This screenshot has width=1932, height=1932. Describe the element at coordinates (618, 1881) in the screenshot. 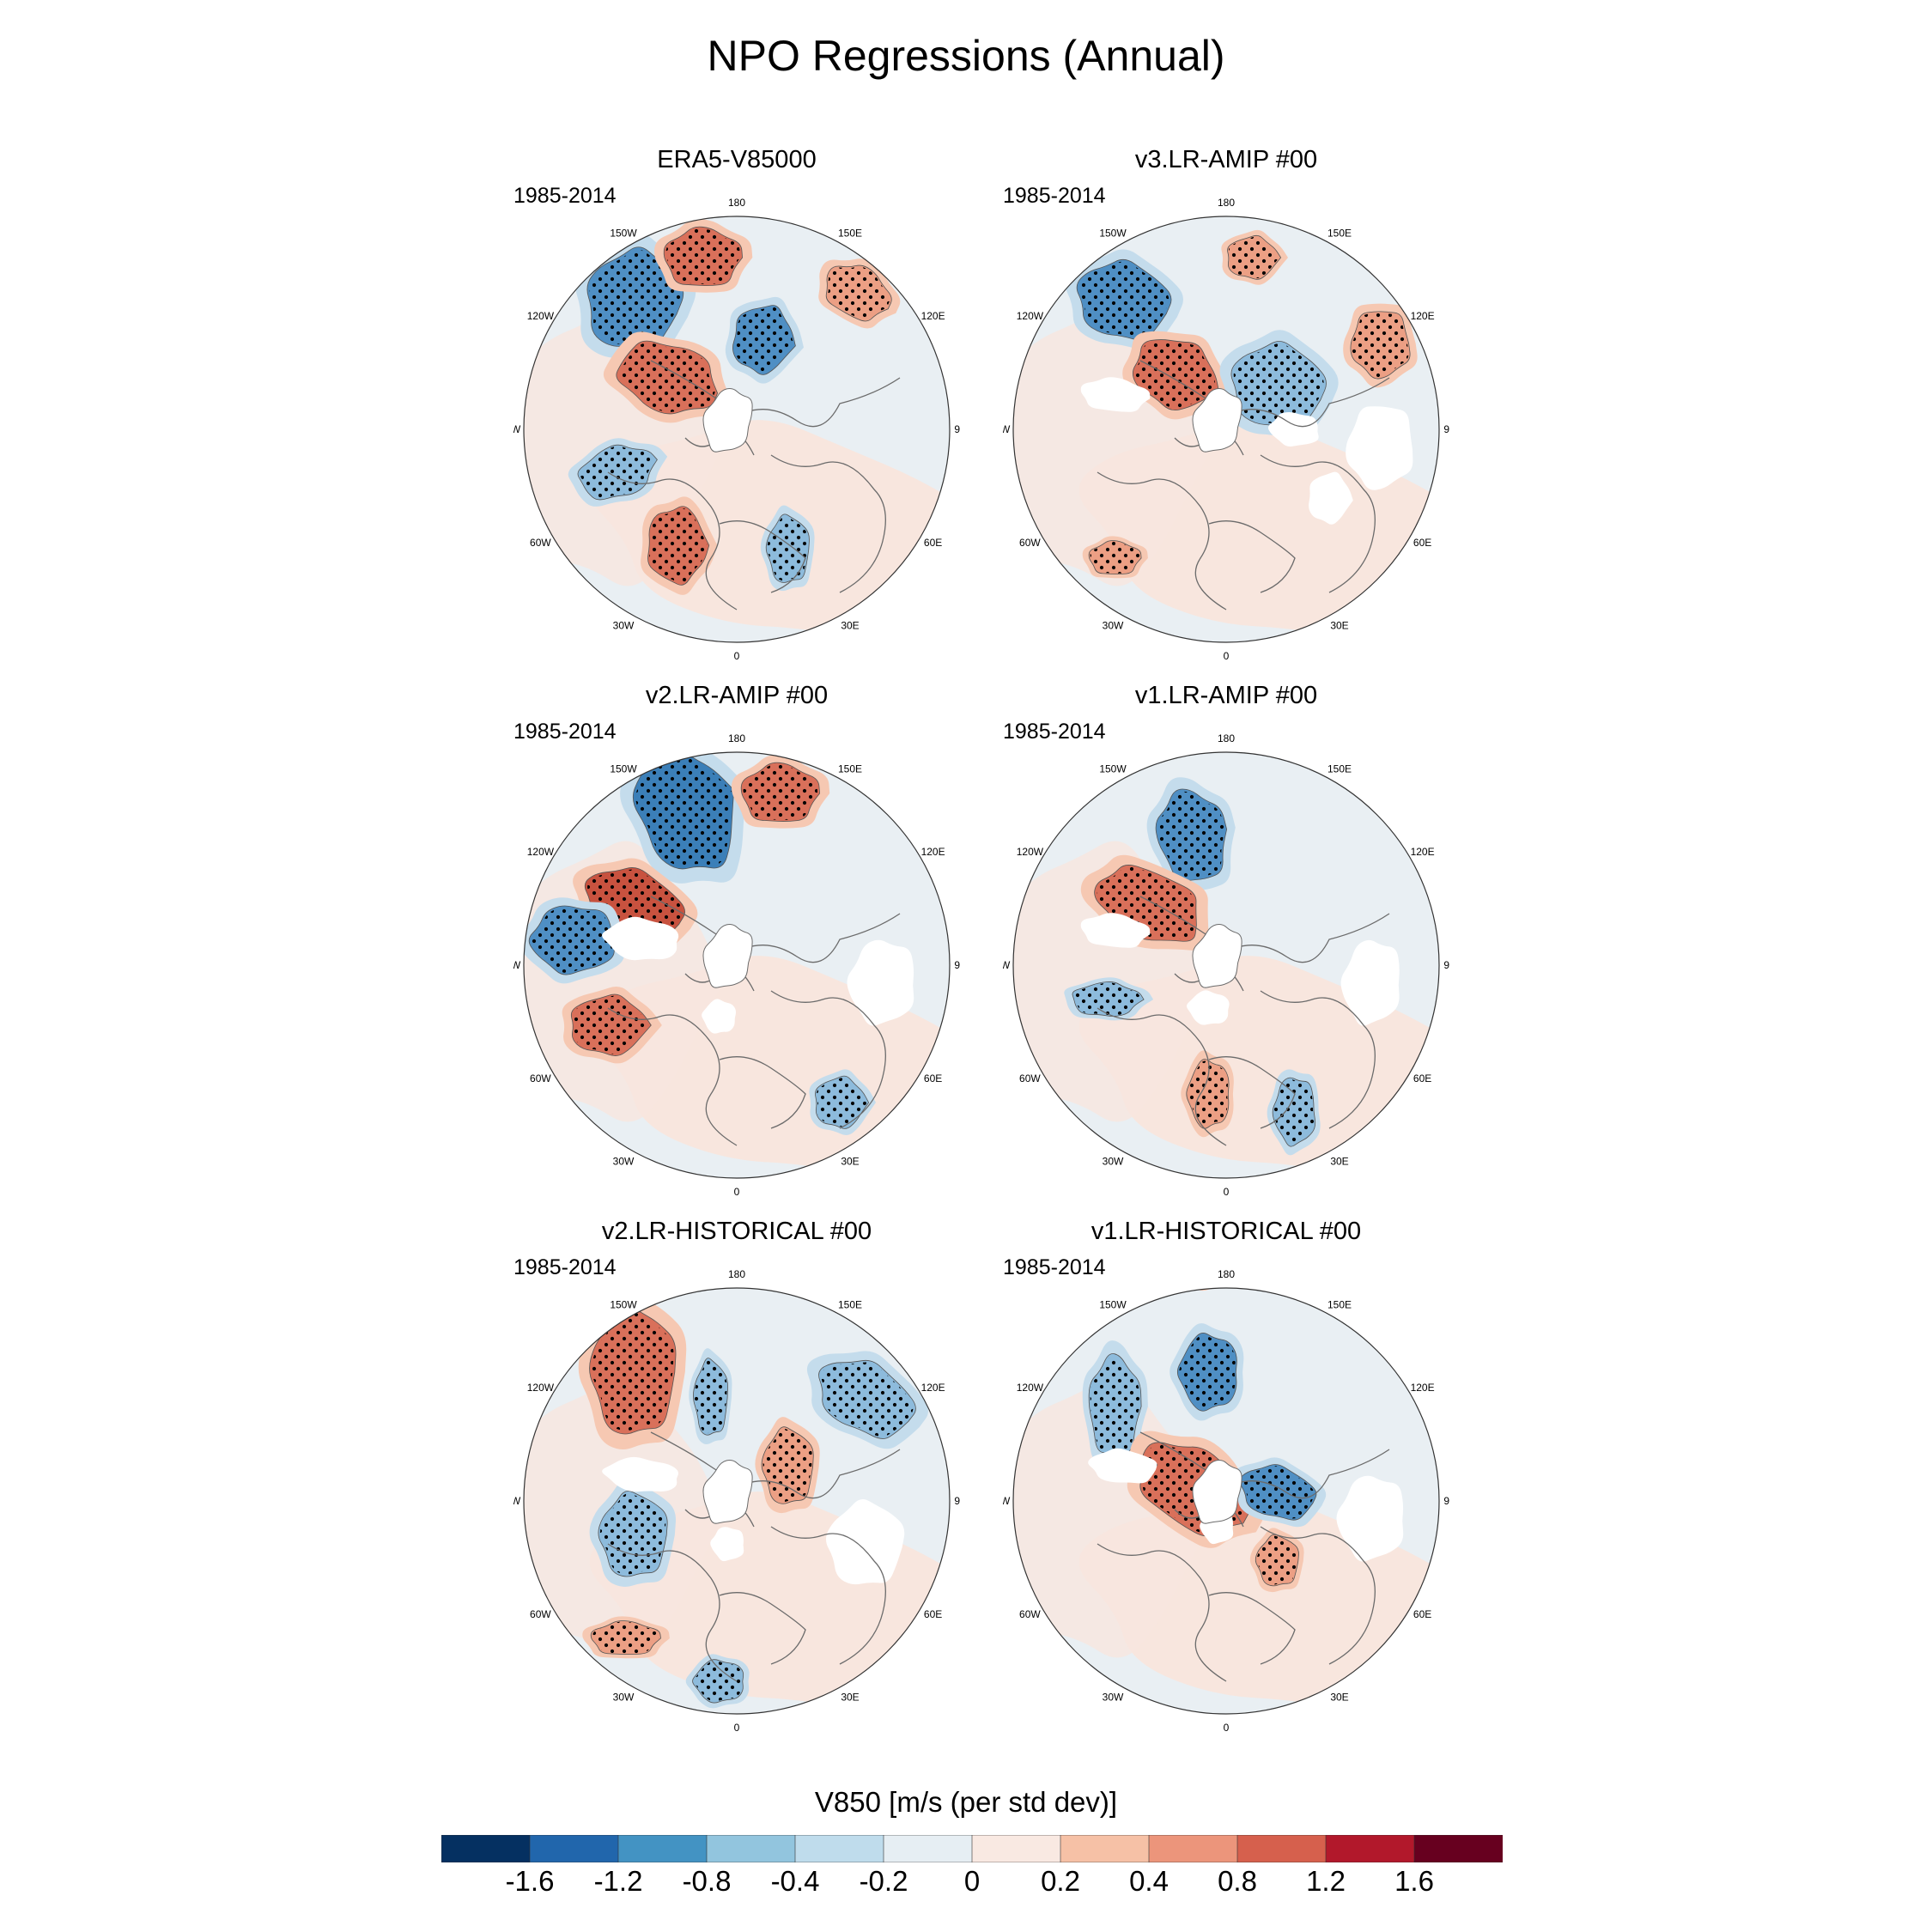

I see `colorbar-tick-label: -1.2` at that location.